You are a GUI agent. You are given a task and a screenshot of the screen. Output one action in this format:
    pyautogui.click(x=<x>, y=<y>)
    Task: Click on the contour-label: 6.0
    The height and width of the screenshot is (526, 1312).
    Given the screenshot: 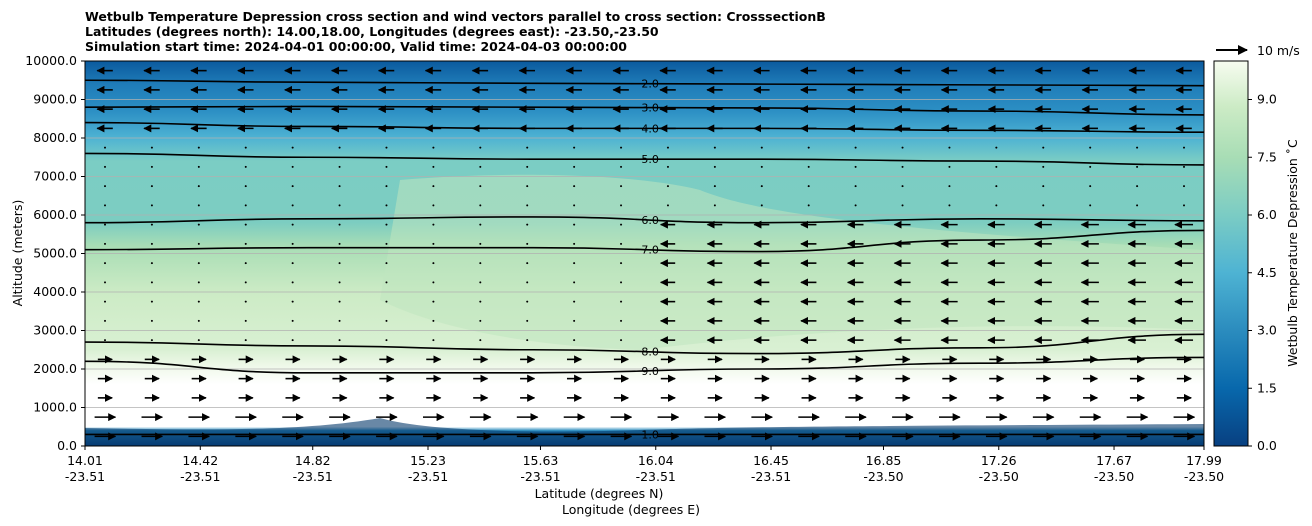 What is the action you would take?
    pyautogui.click(x=650, y=220)
    